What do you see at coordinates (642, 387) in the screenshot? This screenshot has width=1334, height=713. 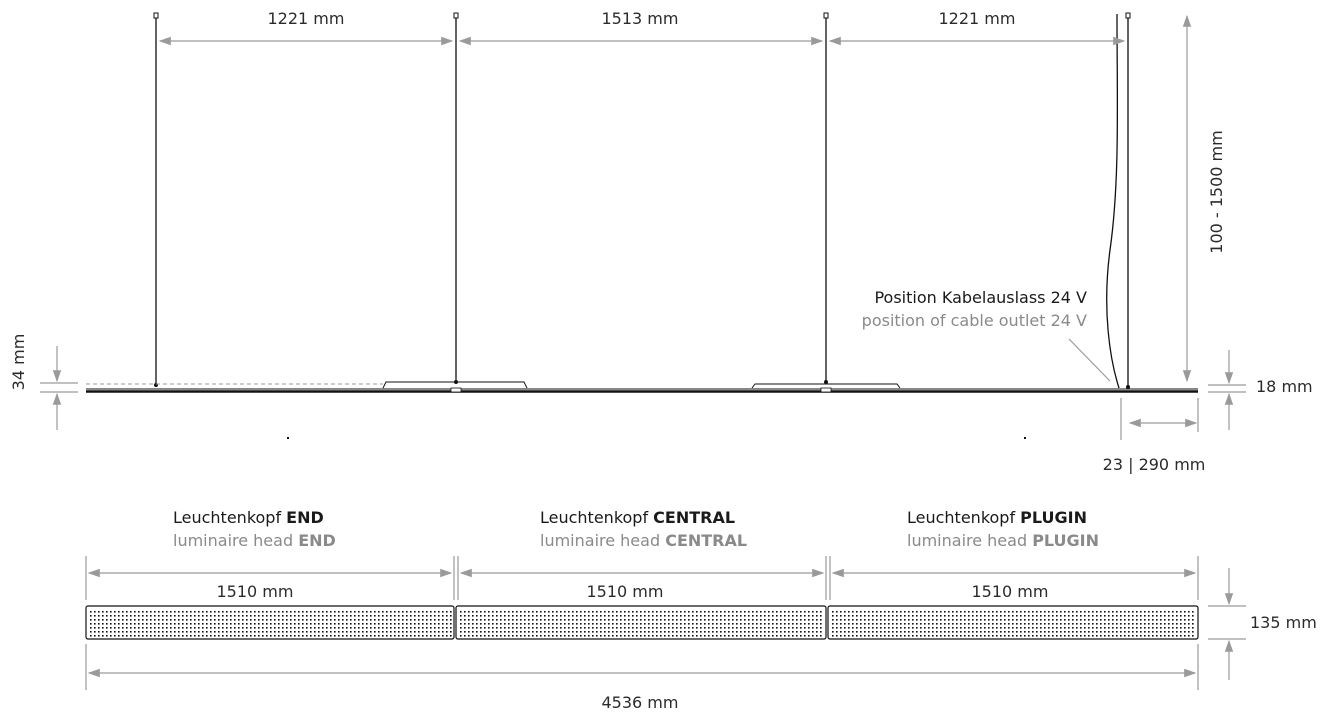 I see `luminaire-body` at bounding box center [642, 387].